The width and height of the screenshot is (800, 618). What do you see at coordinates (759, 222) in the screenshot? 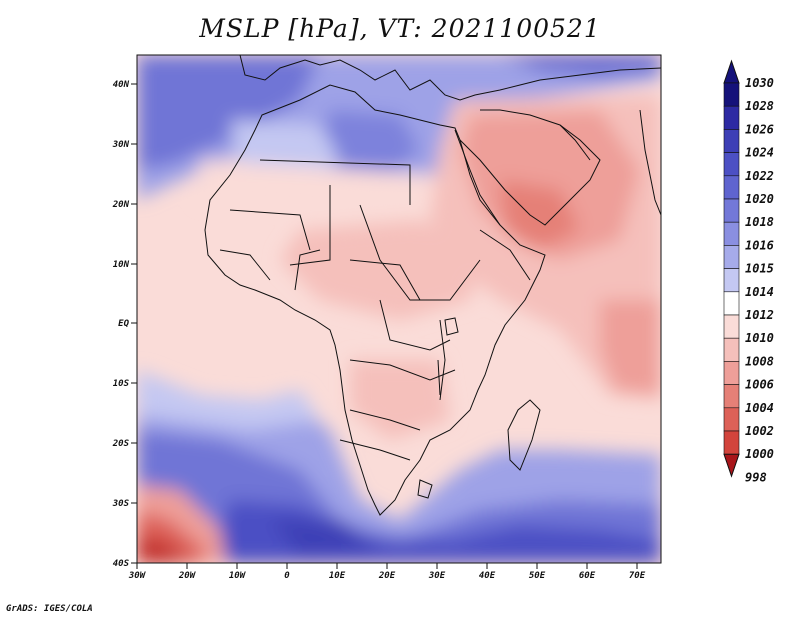
I see `colorbar-label: 1018` at bounding box center [759, 222].